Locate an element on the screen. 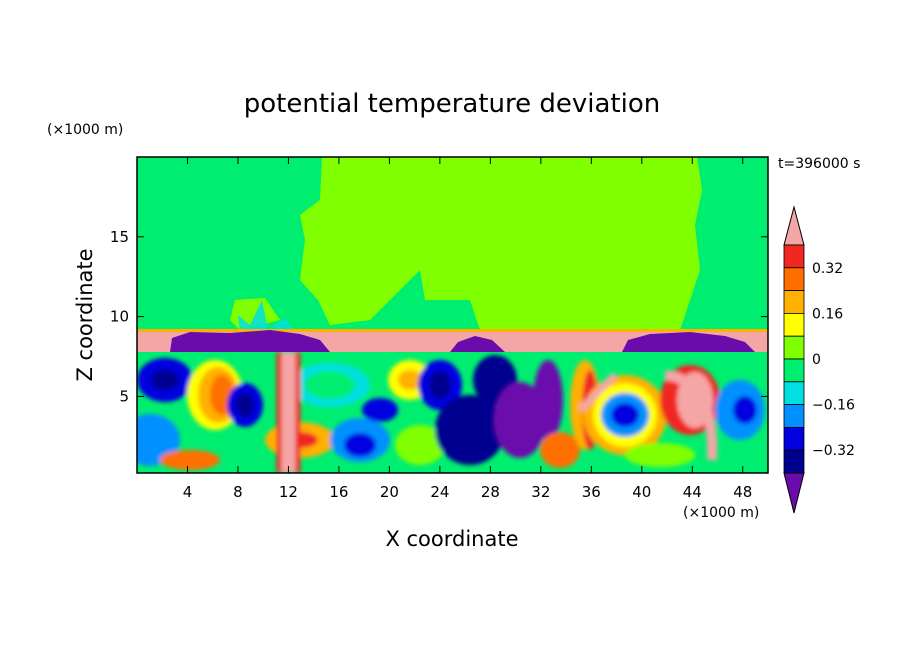  colorbar-label: 0 is located at coordinates (816, 360).